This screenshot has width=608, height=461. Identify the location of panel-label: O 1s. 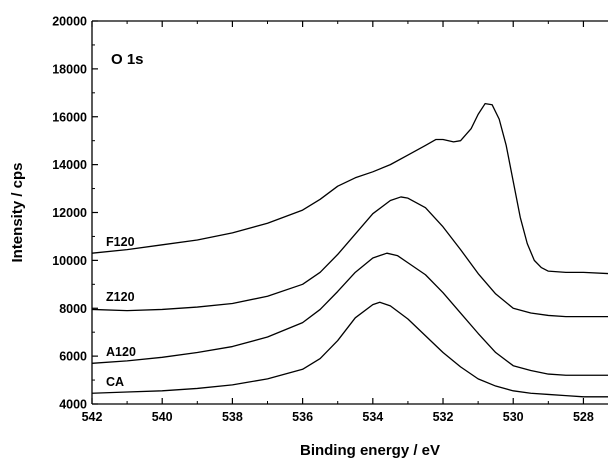
(127, 59).